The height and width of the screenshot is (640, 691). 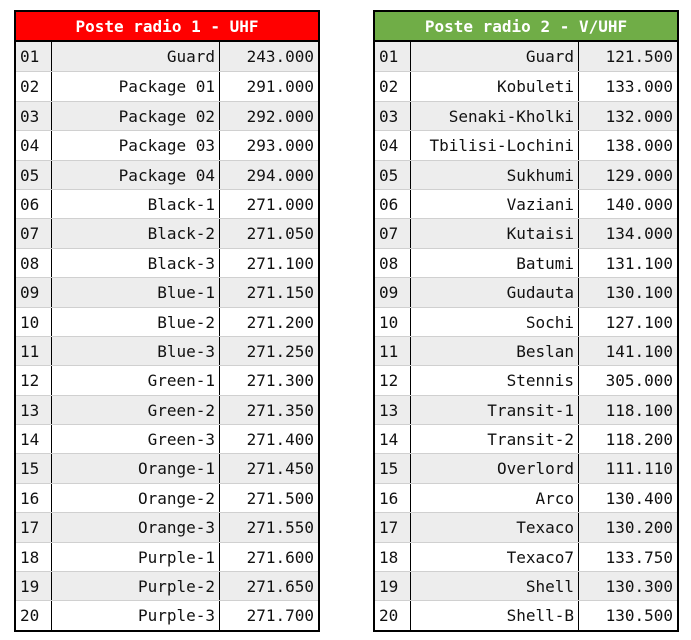 I want to click on channel-frequency: 129.000, so click(x=639, y=175).